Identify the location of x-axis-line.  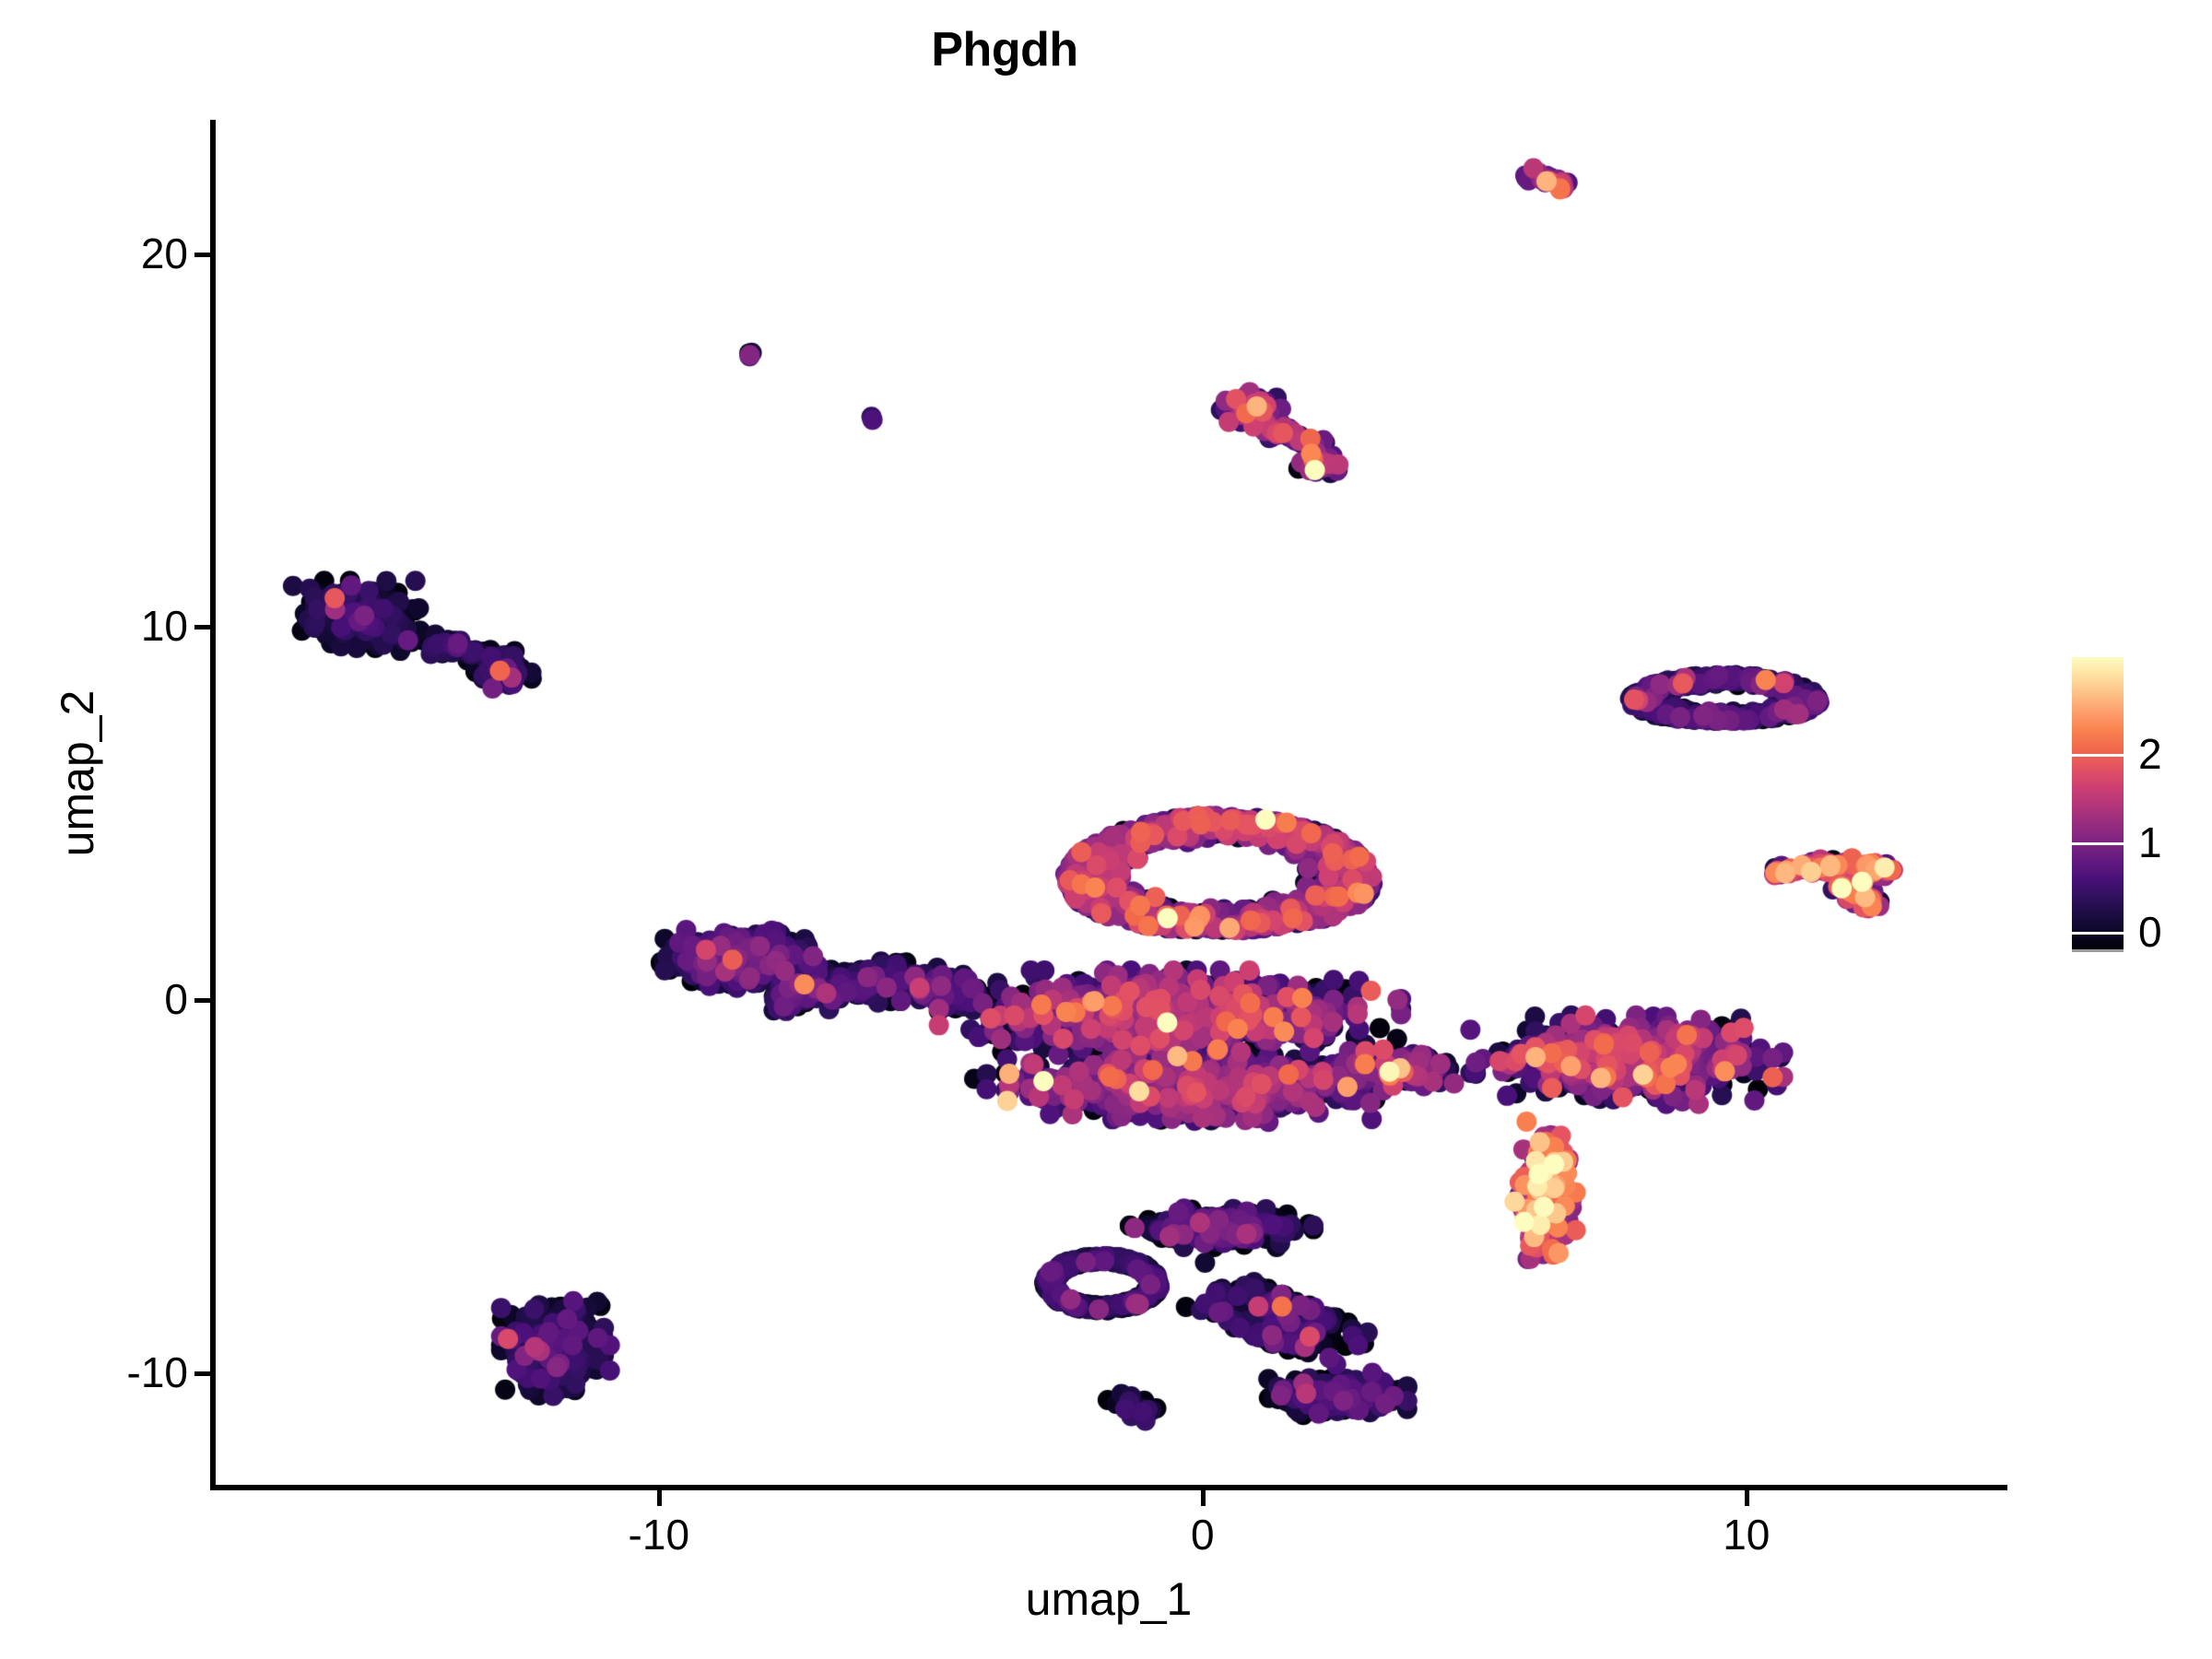
(1108, 1487).